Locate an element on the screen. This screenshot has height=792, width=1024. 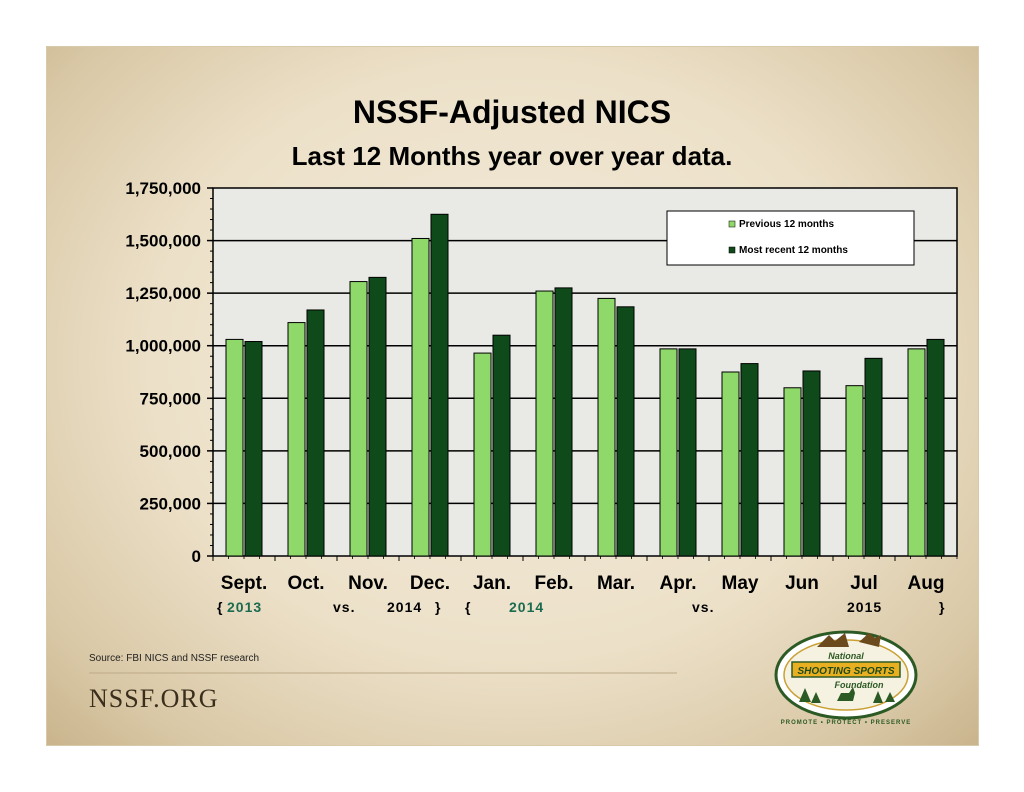
trees-icon is located at coordinates (847, 695).